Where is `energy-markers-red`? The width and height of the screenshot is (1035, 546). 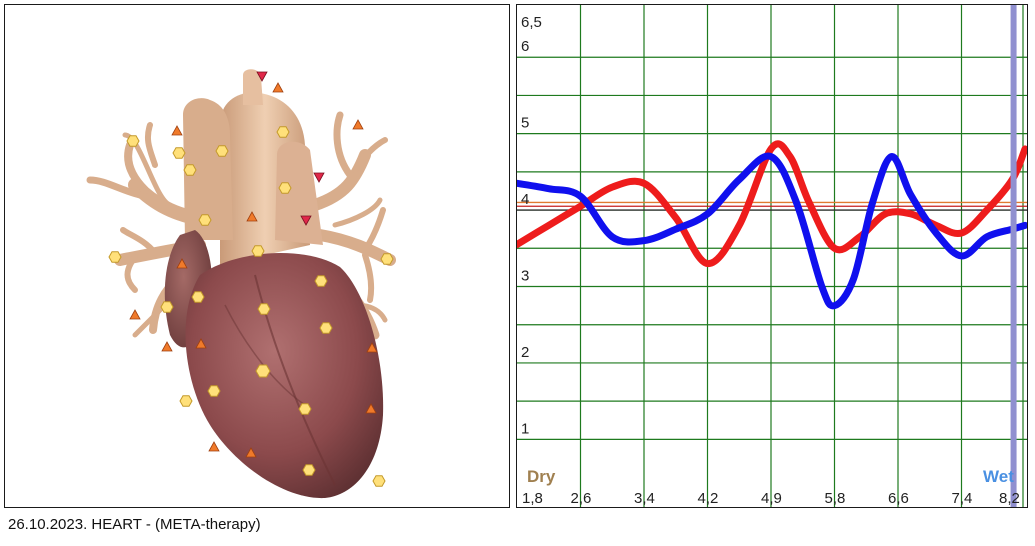 energy-markers-red is located at coordinates (290, 148).